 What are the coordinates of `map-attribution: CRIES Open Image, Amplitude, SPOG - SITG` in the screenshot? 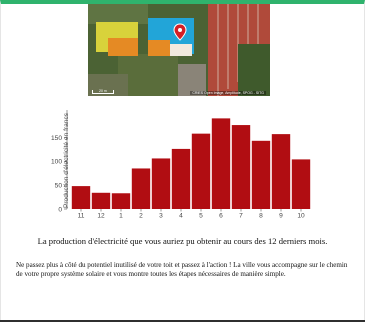 It's located at (228, 93).